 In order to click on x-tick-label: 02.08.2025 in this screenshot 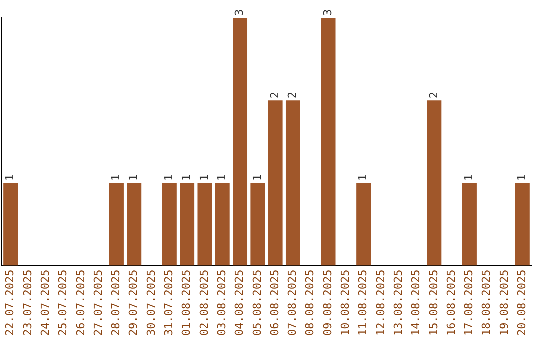, I will do `click(204, 303)`.